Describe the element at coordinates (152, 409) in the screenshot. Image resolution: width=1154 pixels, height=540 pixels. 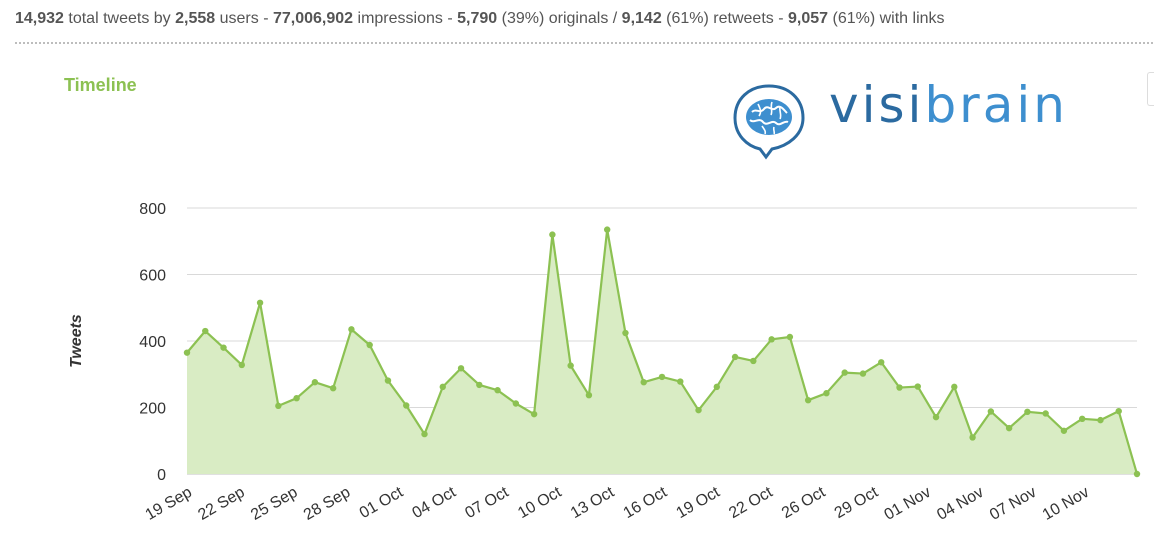
I see `y-tick-label: 200` at that location.